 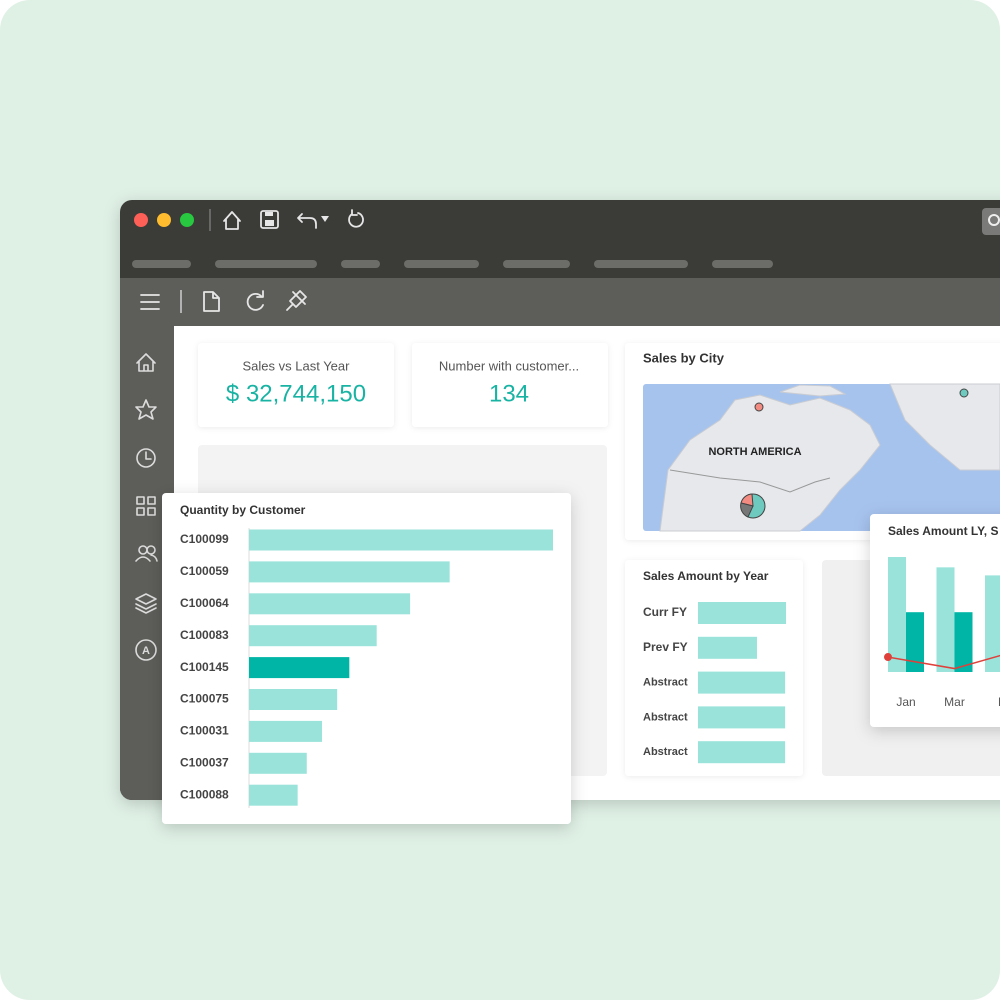 I want to click on y-category-label: C100099, so click(x=204, y=539).